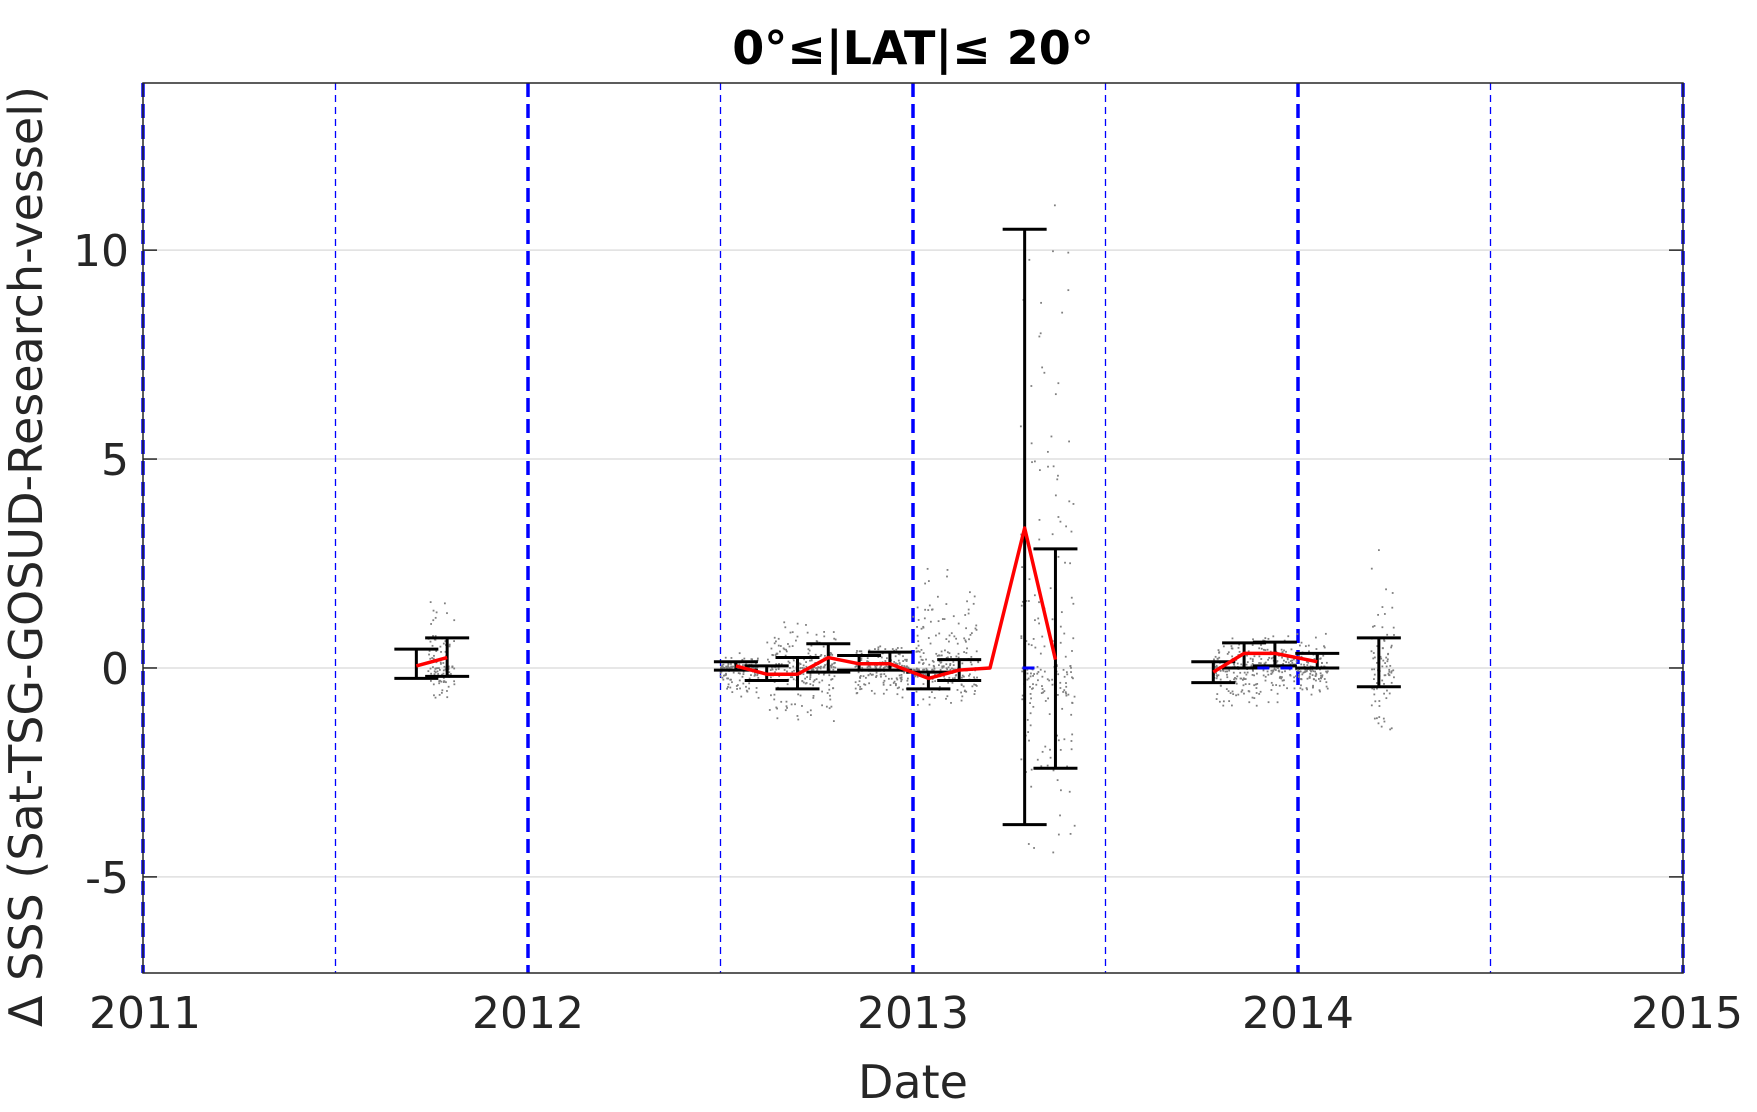 Image resolution: width=1757 pixels, height=1112 pixels. I want to click on mean-line-segment, so click(896, 603).